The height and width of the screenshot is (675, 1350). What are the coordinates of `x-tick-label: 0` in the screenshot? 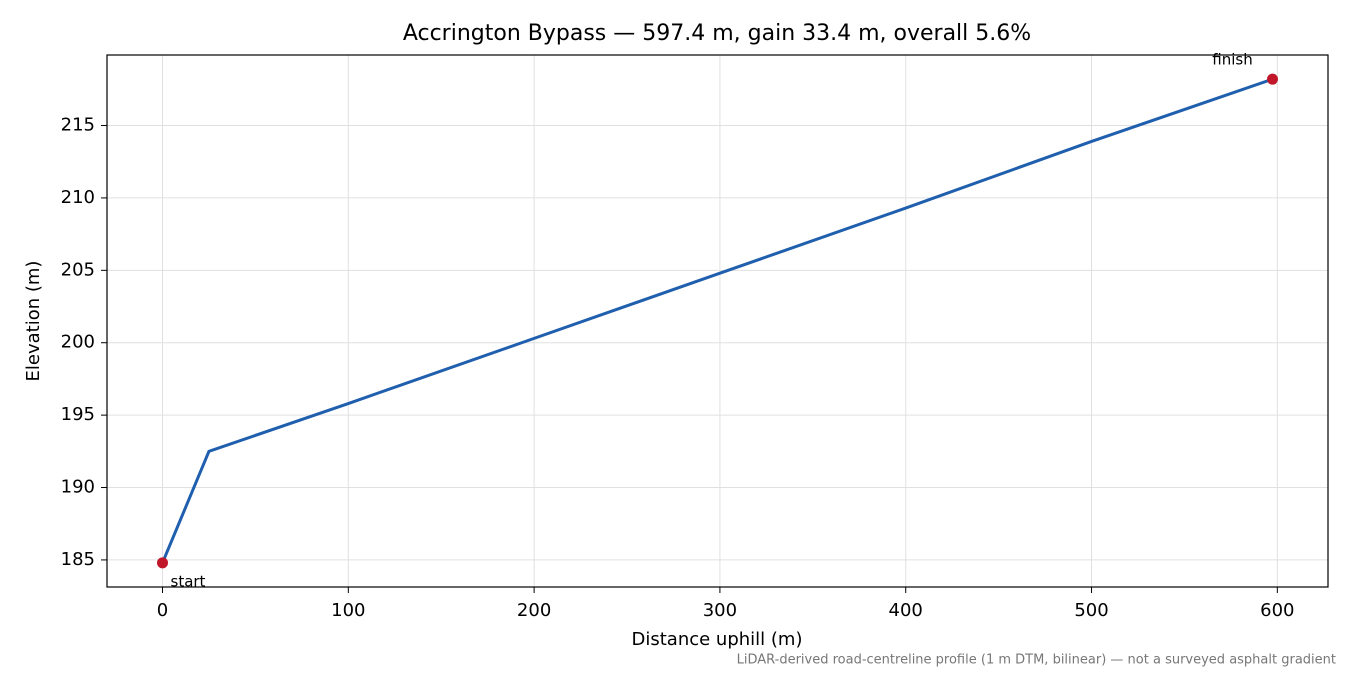 It's located at (162, 610).